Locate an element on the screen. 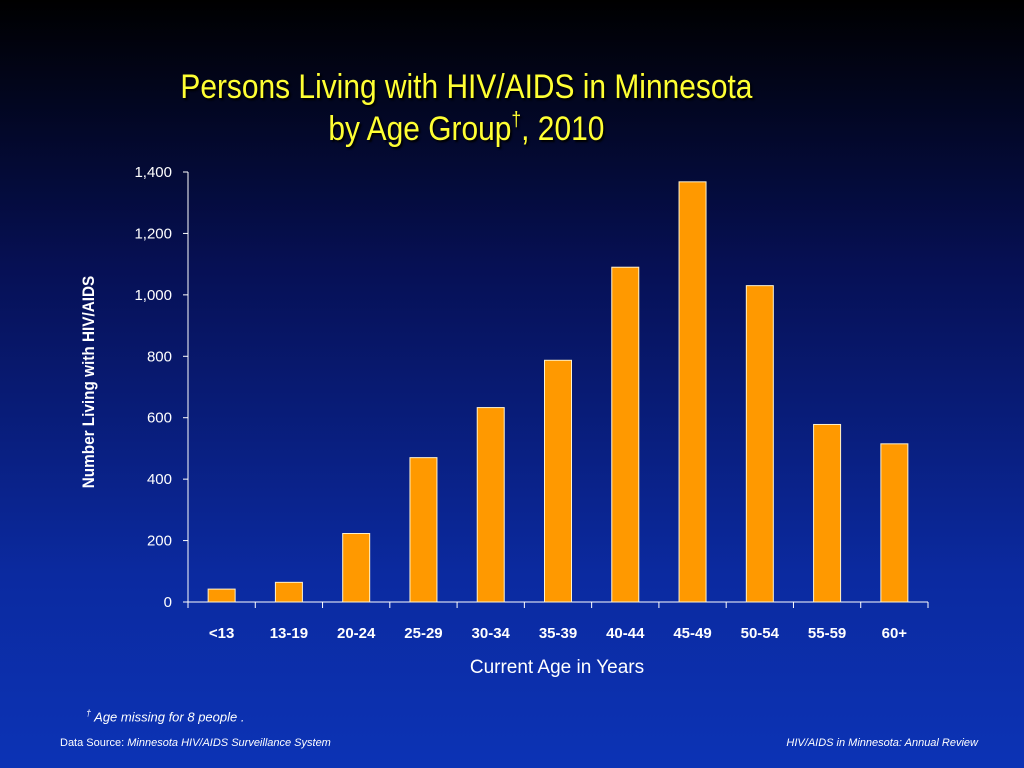  x-tick-label: 13-19 is located at coordinates (289, 633).